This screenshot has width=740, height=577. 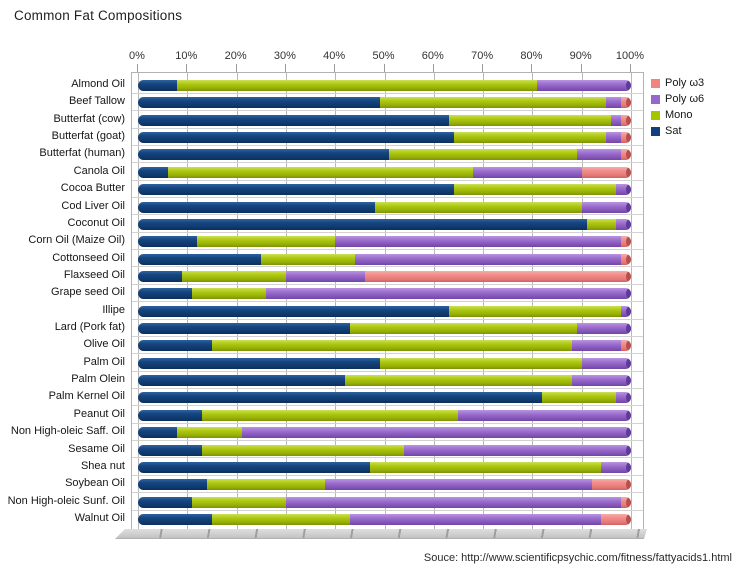 What do you see at coordinates (104, 344) in the screenshot?
I see `category-label: Olive Oil` at bounding box center [104, 344].